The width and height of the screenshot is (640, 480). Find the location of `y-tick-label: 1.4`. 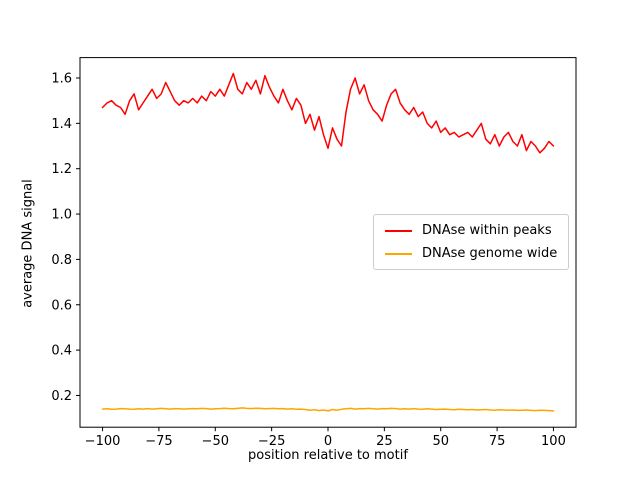

y-tick-label: 1.4 is located at coordinates (61, 124).